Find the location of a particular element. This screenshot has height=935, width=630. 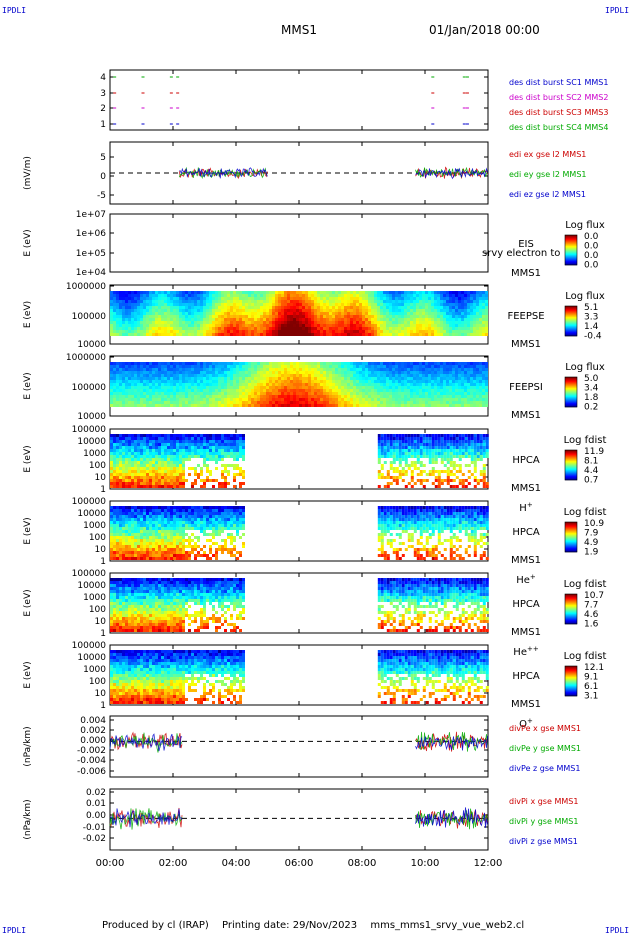

colorbar-title: Log flux is located at coordinates (585, 367).